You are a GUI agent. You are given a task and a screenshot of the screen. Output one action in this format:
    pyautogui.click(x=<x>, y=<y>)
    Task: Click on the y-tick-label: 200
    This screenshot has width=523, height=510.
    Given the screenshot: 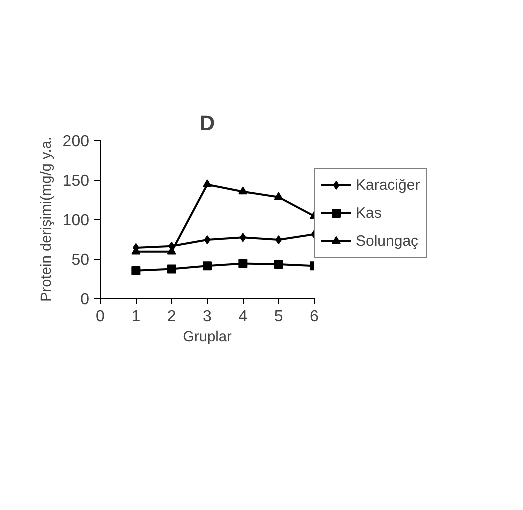 What is the action you would take?
    pyautogui.click(x=76, y=142)
    